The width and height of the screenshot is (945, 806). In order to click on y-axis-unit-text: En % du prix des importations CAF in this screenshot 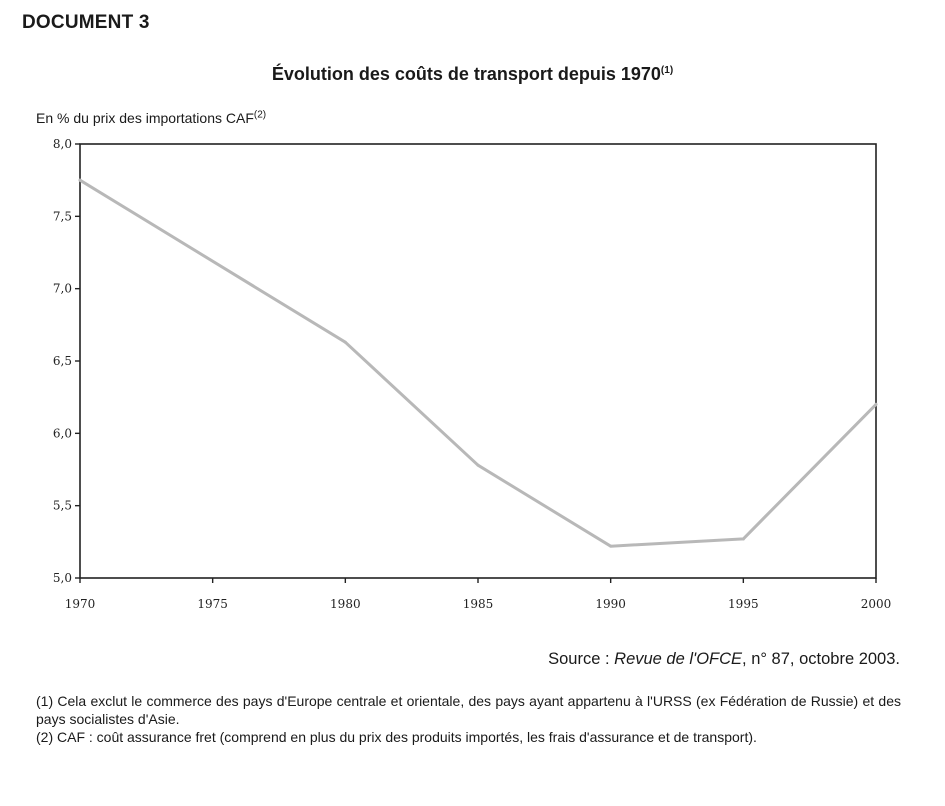, I will do `click(145, 118)`.